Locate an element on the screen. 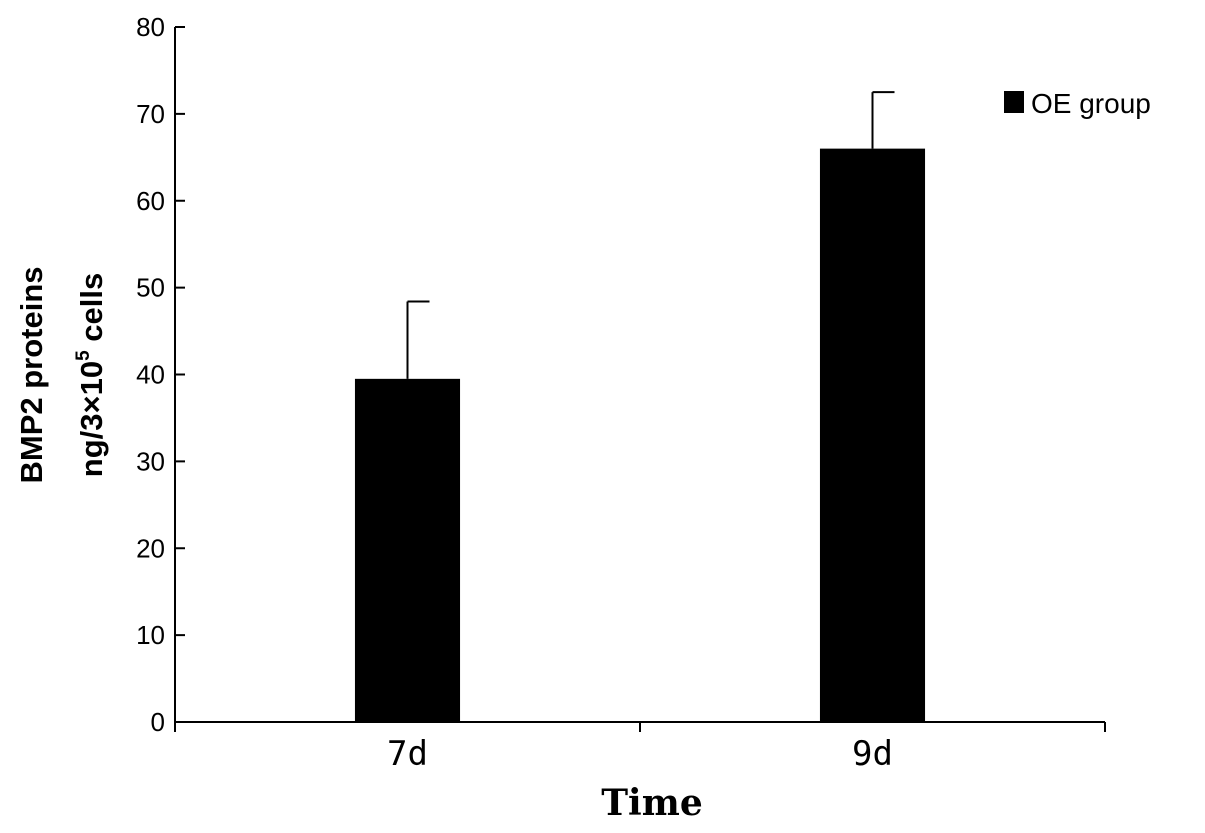 This screenshot has width=1205, height=833. y-tick-label: 70 is located at coordinates (150, 114).